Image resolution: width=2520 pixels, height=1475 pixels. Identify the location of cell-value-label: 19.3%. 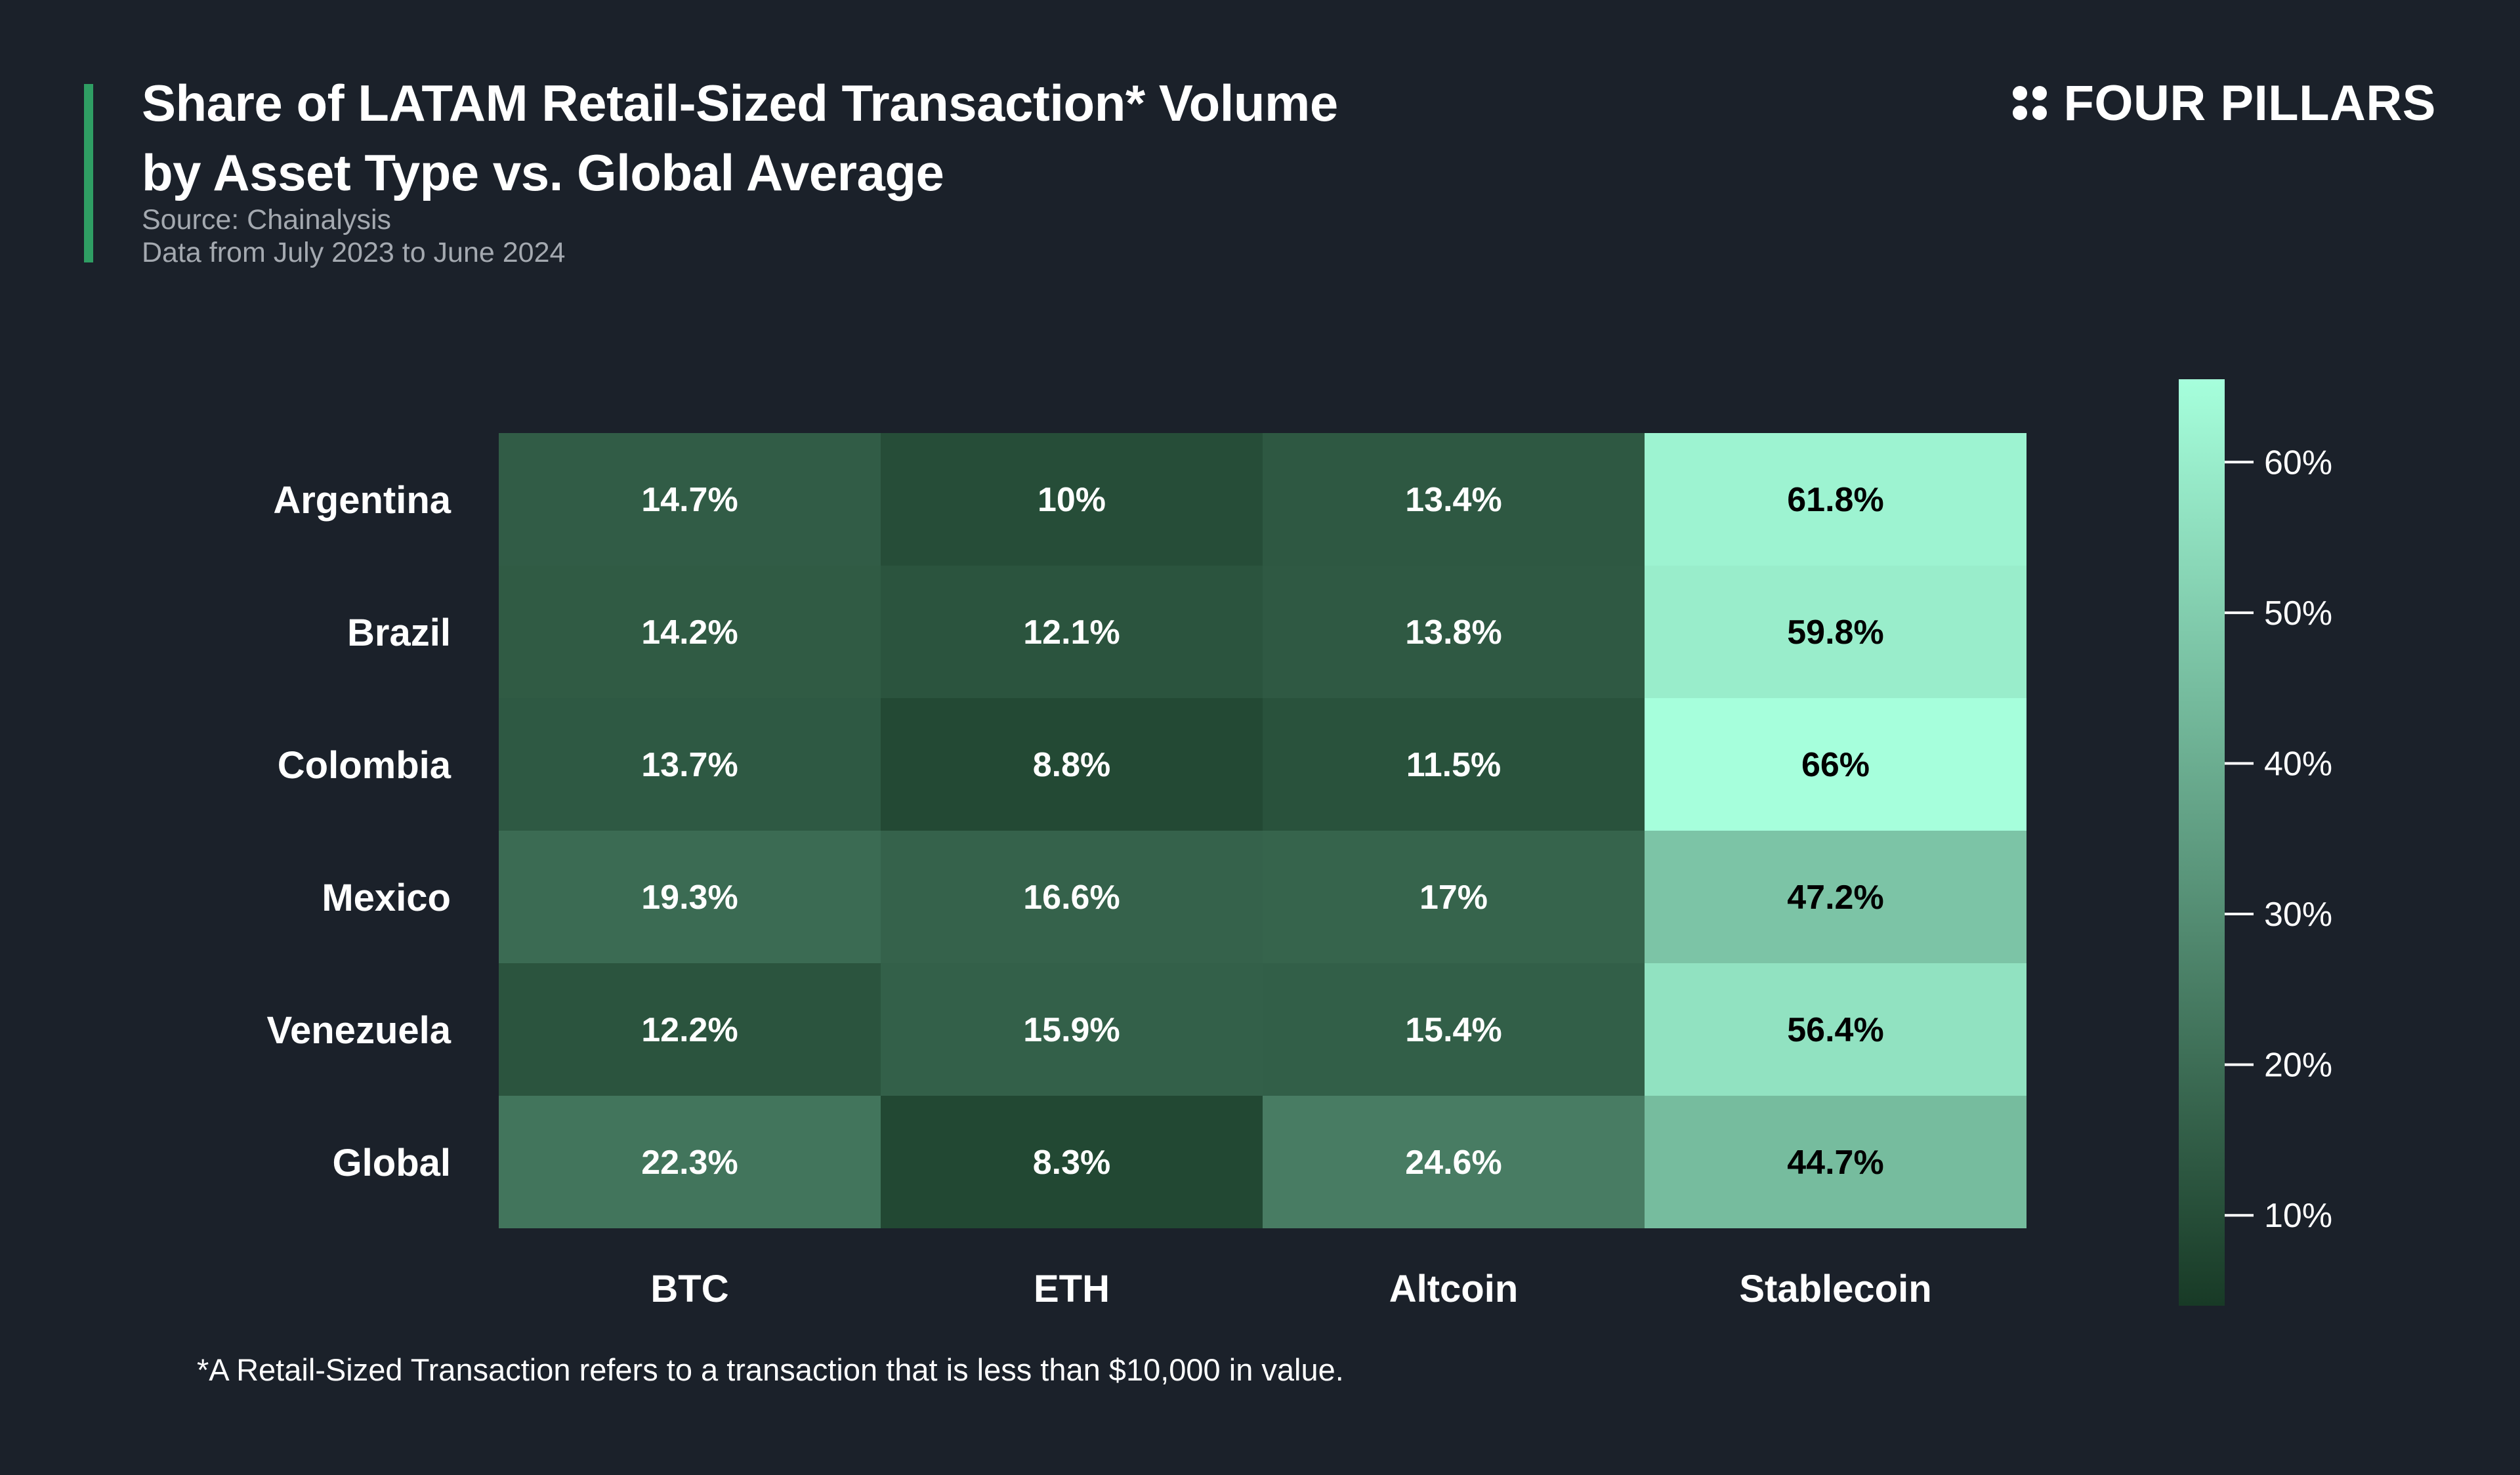
(689, 898).